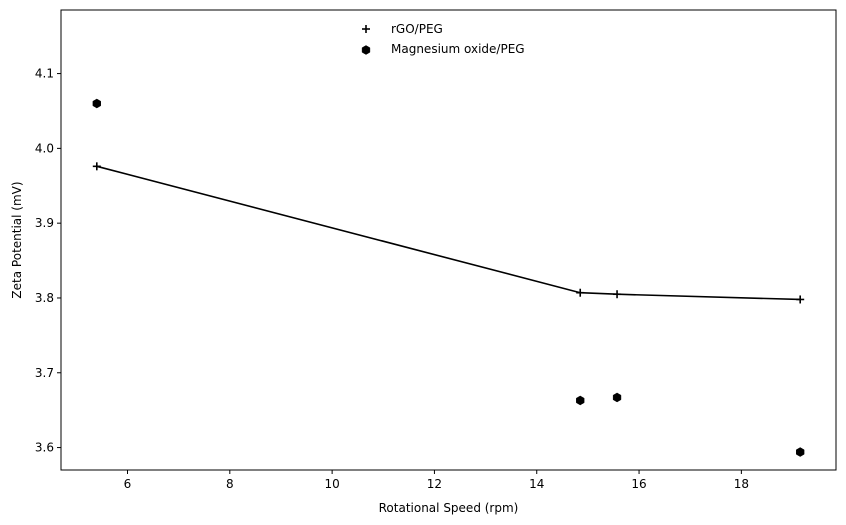  I want to click on x-axis-label: Rotational Speed (rpm), so click(449, 508).